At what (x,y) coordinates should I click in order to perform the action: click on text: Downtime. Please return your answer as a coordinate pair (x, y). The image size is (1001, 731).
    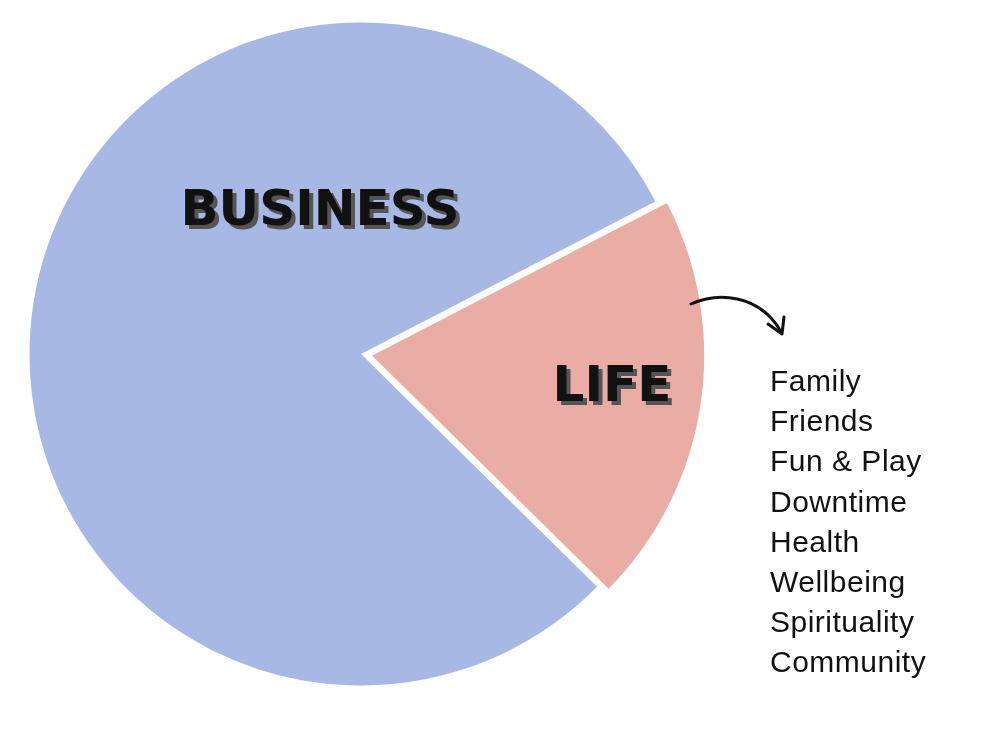
    Looking at the image, I should click on (839, 501).